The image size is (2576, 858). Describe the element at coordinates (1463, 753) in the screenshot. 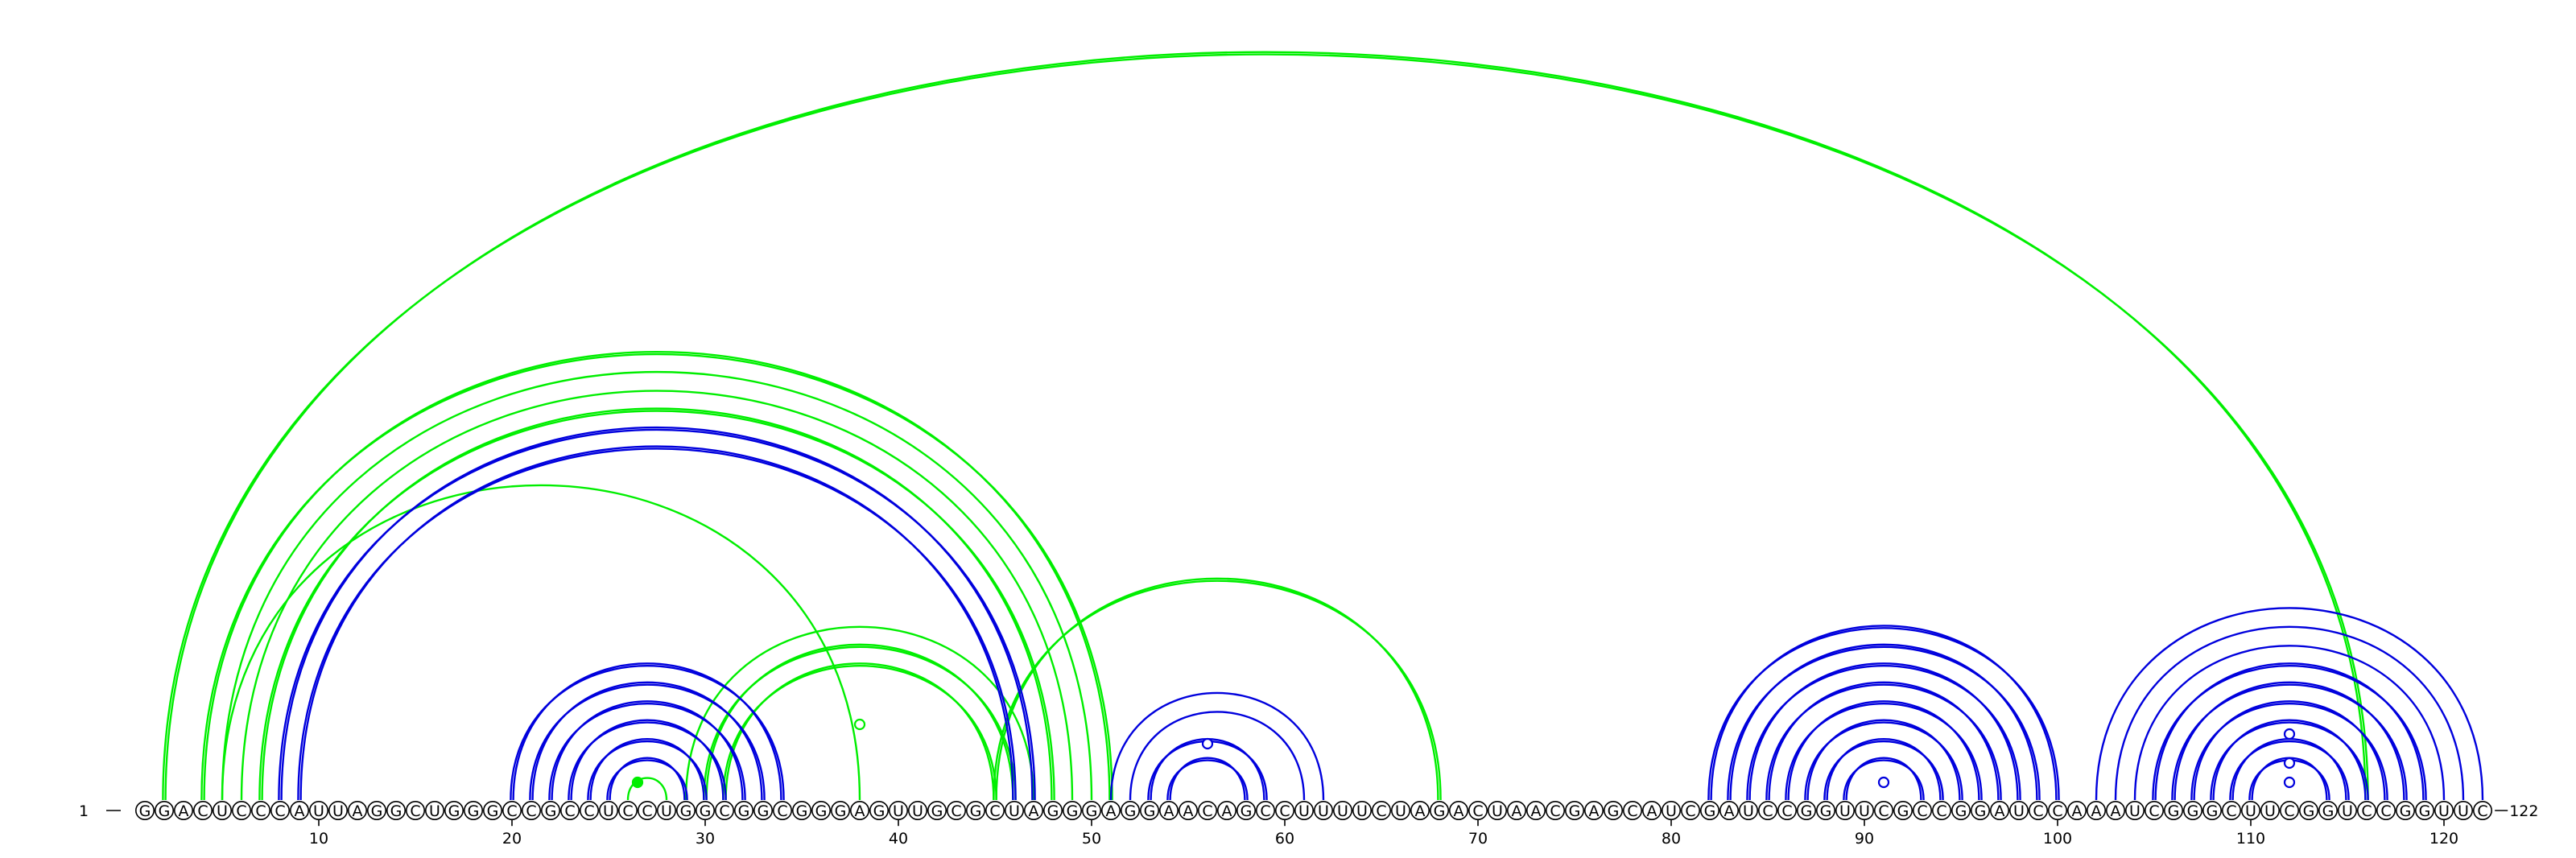

I see `markers-layer` at that location.